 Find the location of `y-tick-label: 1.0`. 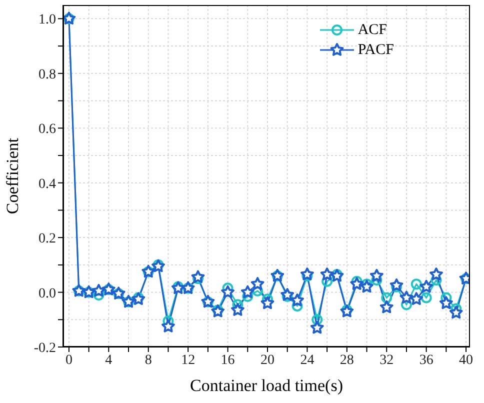

y-tick-label: 1.0 is located at coordinates (47, 20).